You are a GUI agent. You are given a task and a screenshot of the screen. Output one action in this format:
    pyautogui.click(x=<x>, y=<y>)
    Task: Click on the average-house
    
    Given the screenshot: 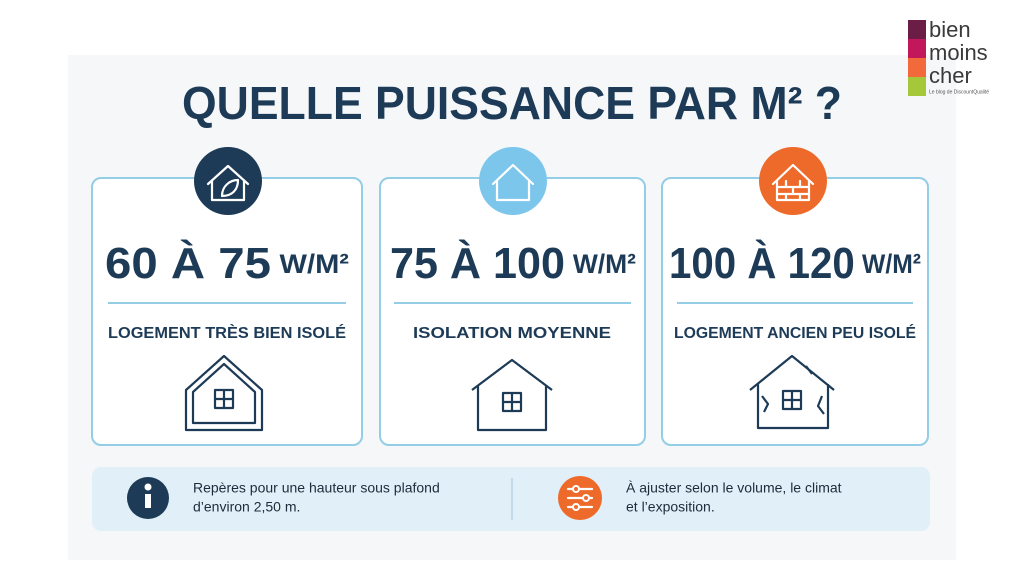 What is the action you would take?
    pyautogui.click(x=512, y=395)
    